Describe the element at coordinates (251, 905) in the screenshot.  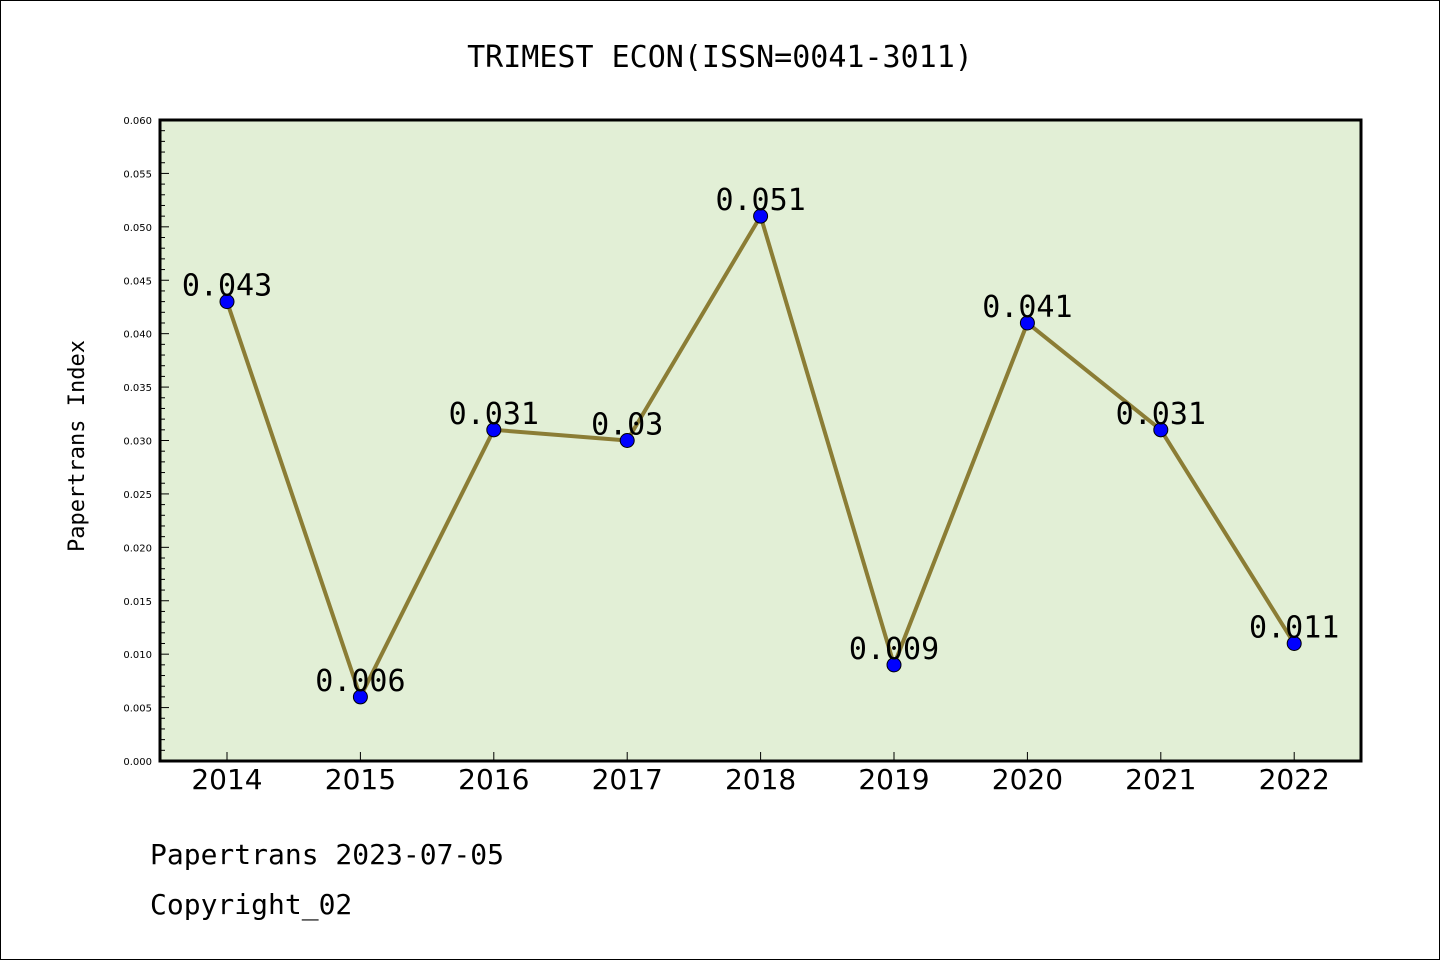
I see `footer-copyright: Copyright_02` at that location.